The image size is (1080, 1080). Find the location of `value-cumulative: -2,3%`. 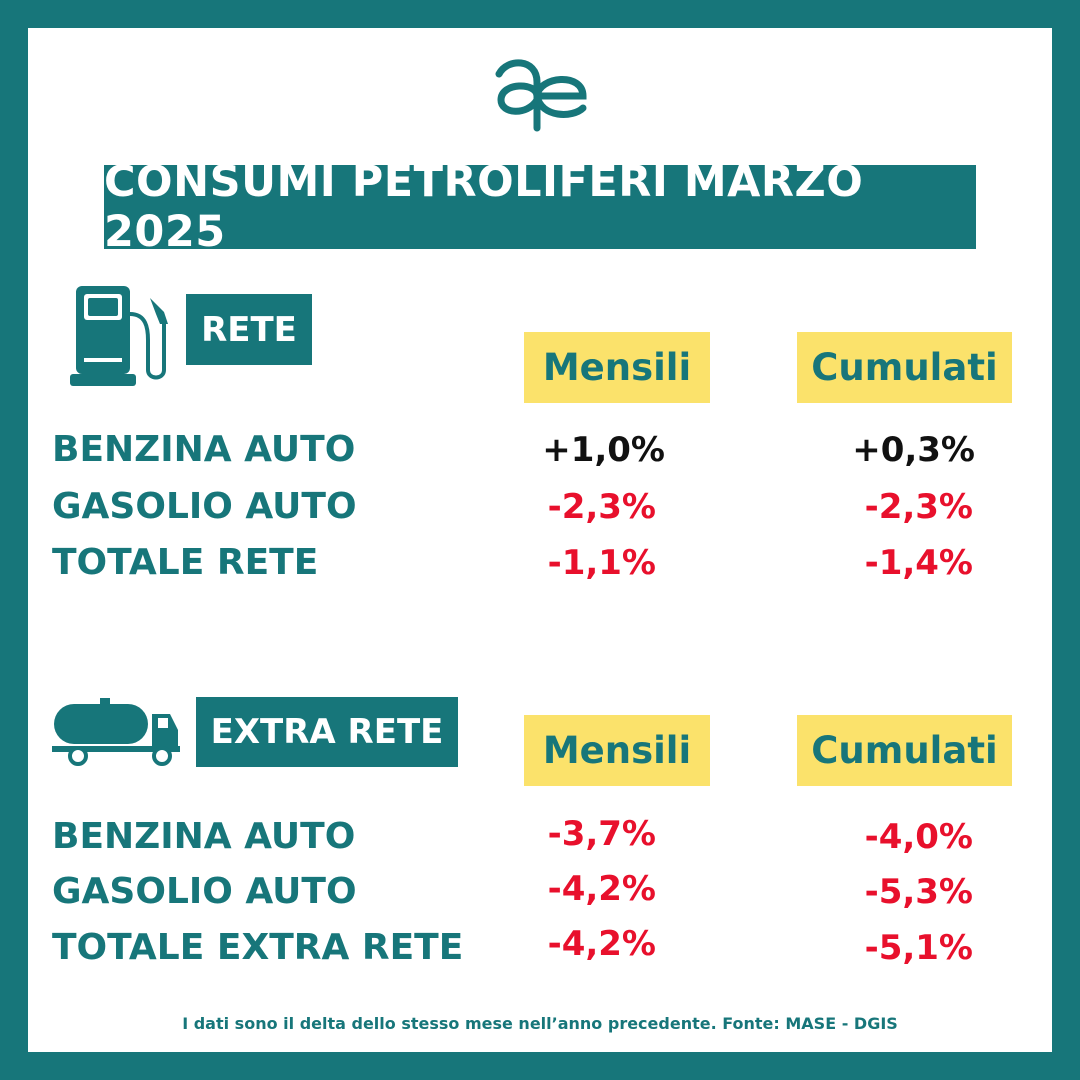

value-cumulative: -2,3% is located at coordinates (918, 507).